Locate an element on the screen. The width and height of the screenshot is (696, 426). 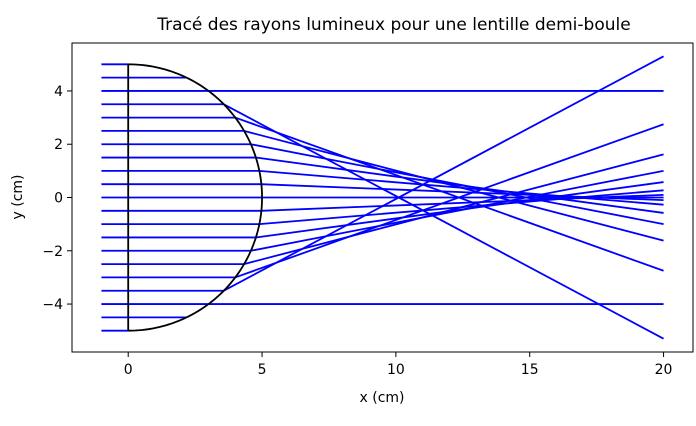
y-tick-label: 2 is located at coordinates (58, 145).